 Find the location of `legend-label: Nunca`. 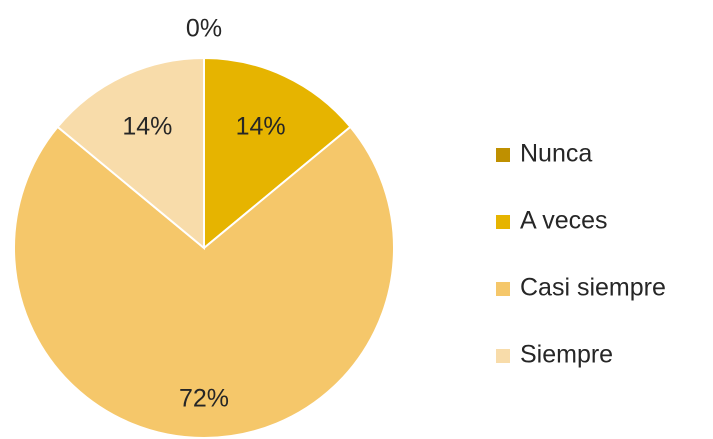

legend-label: Nunca is located at coordinates (556, 154).